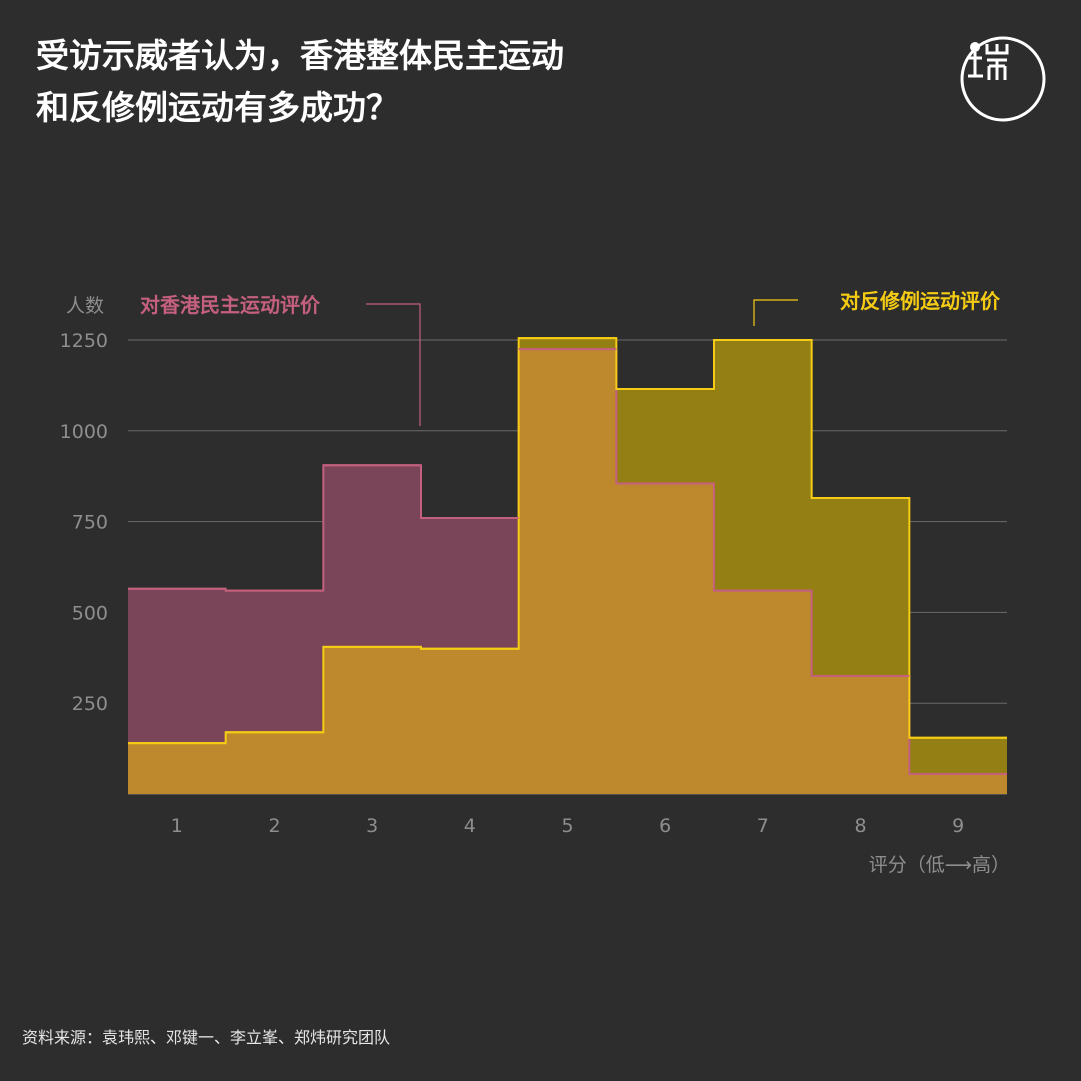 The image size is (1081, 1081). I want to click on y-tick-label: 250, so click(90, 704).